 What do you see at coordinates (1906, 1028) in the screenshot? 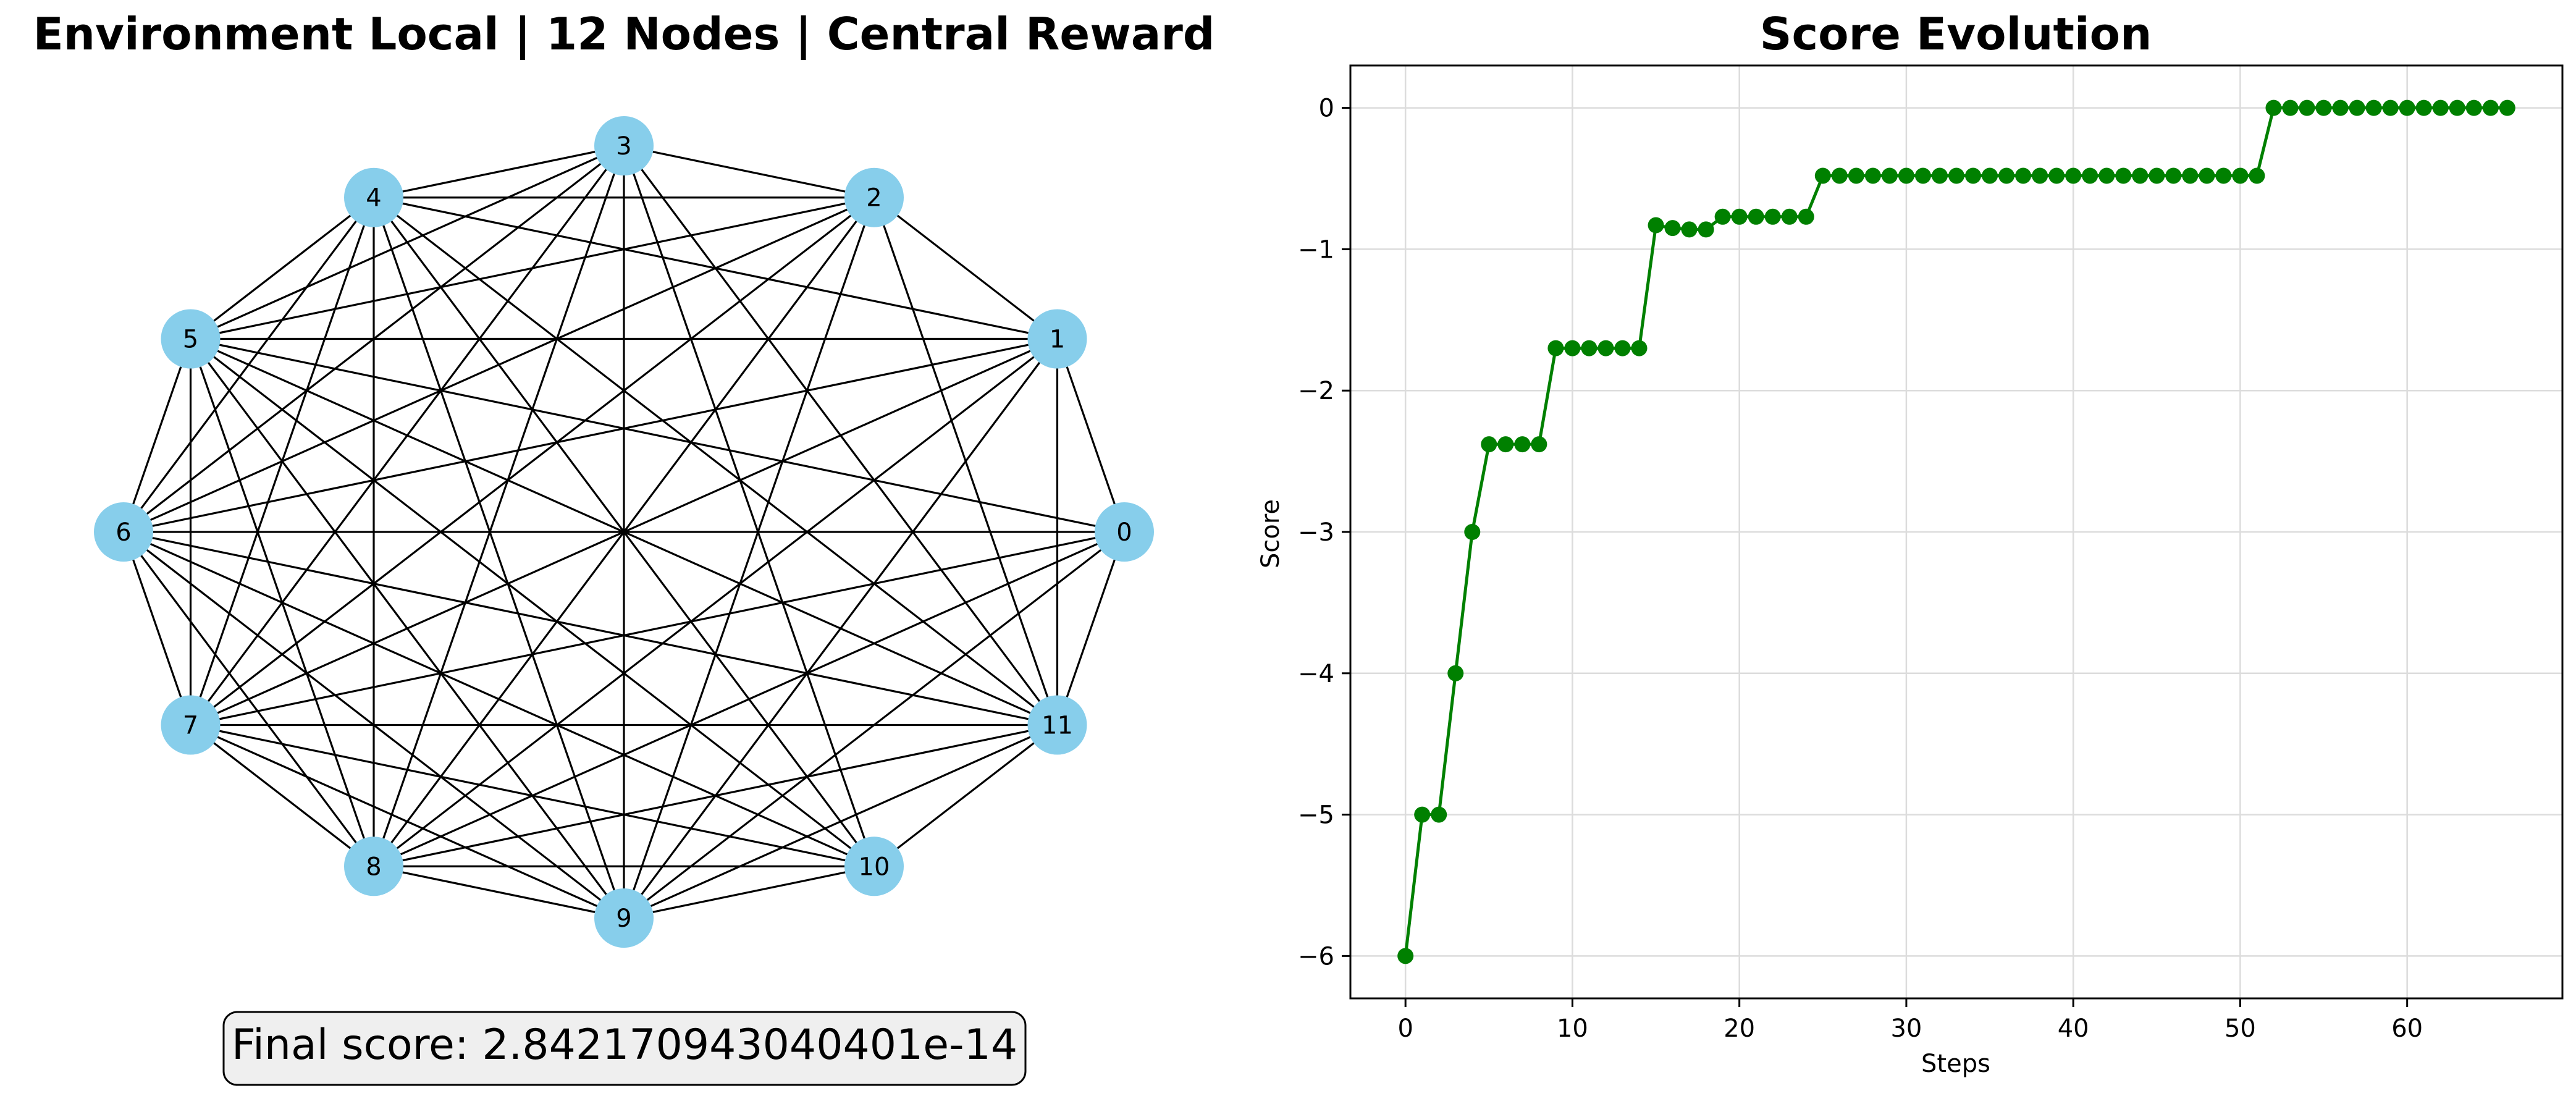
I see `x-tick-label: 30` at bounding box center [1906, 1028].